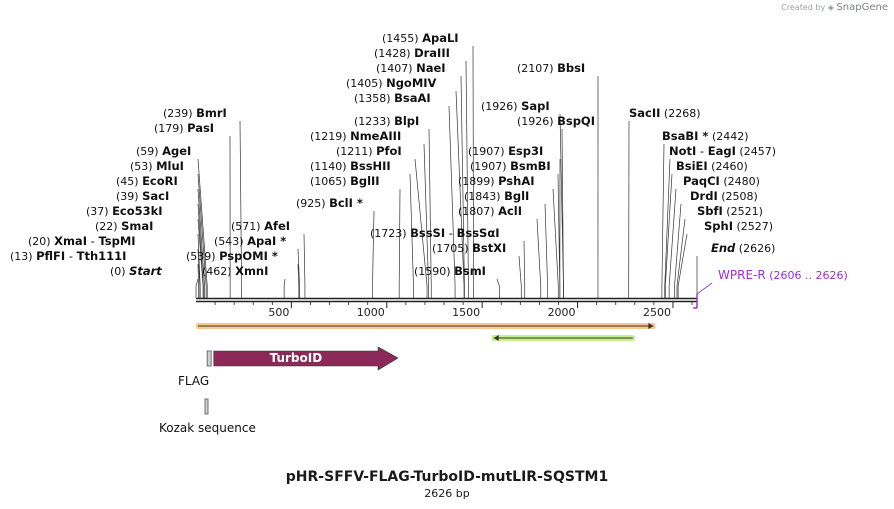 The height and width of the screenshot is (509, 894). I want to click on site-label: (13) PflFI - Tth111I, so click(68, 256).